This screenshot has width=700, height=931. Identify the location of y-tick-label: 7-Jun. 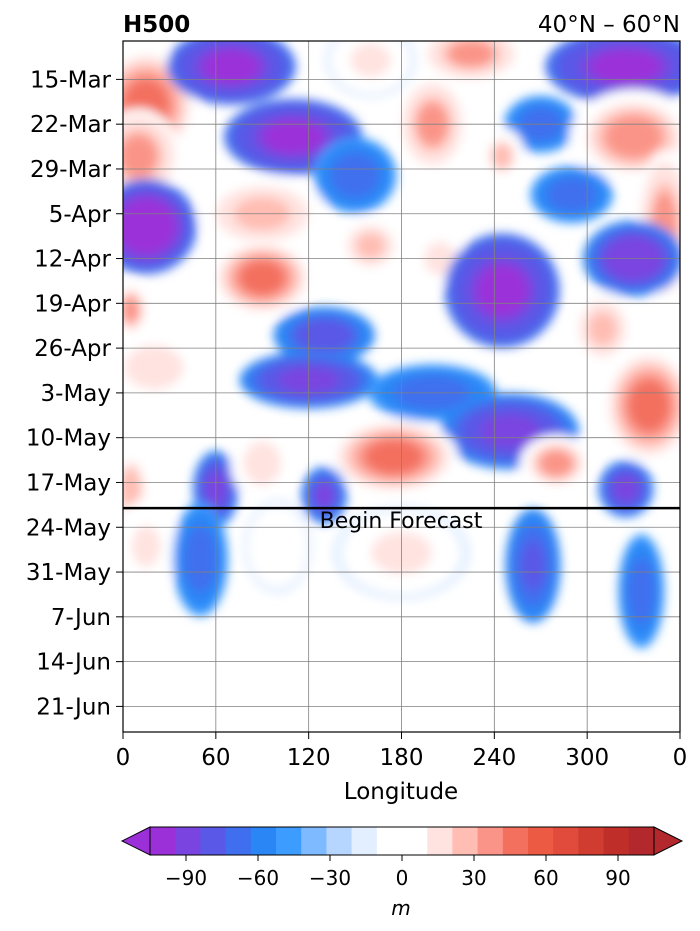
(81, 618).